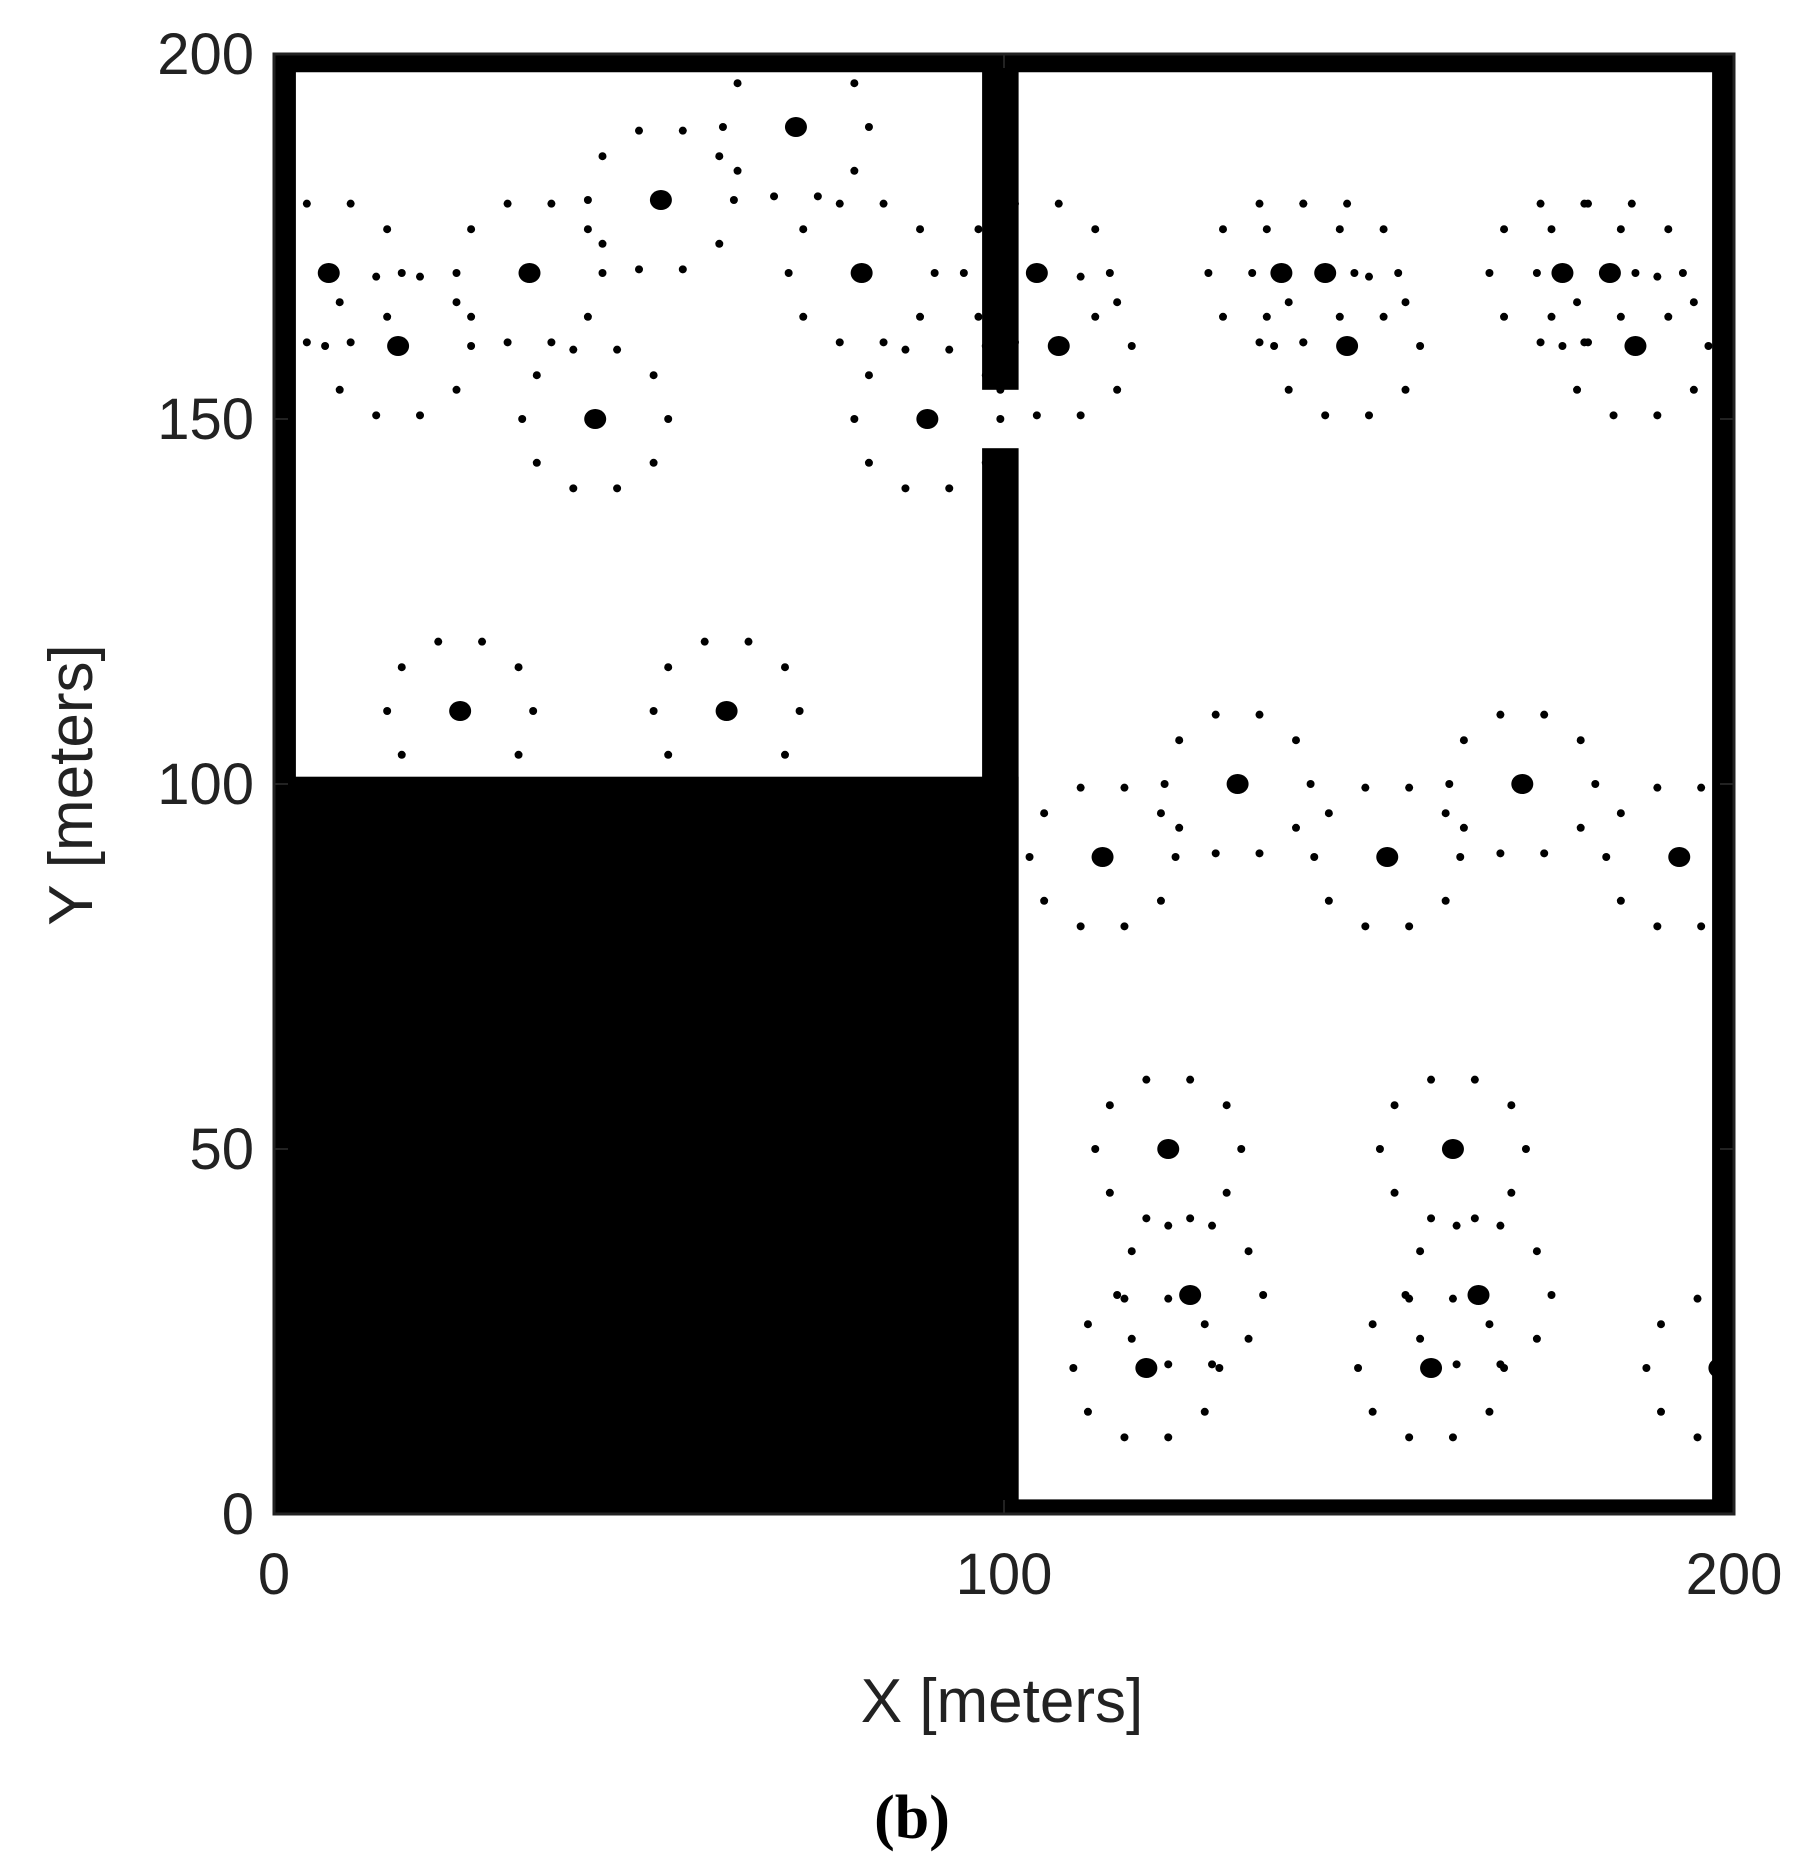  Describe the element at coordinates (205, 54) in the screenshot. I see `y-tick-label: 200` at that location.